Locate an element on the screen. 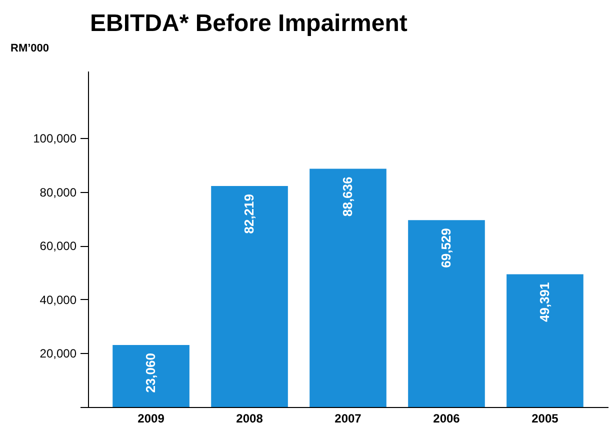 The image size is (614, 432). chart-title: EBITDA* Before Impairment is located at coordinates (249, 23).